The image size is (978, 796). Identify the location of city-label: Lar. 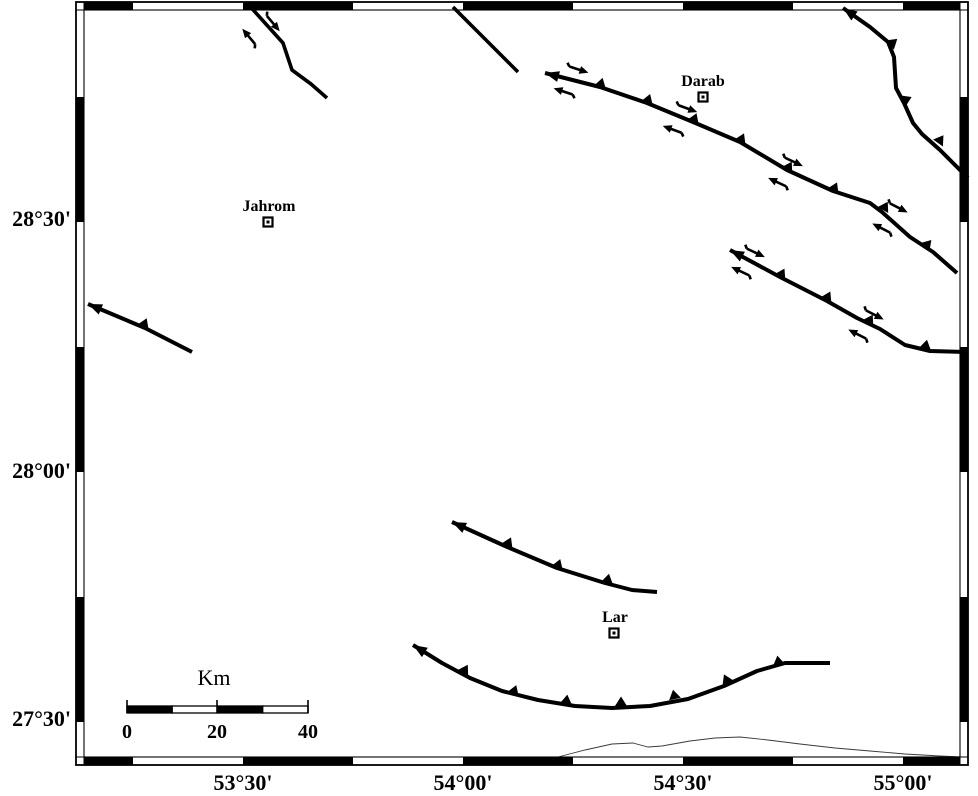
(615, 617).